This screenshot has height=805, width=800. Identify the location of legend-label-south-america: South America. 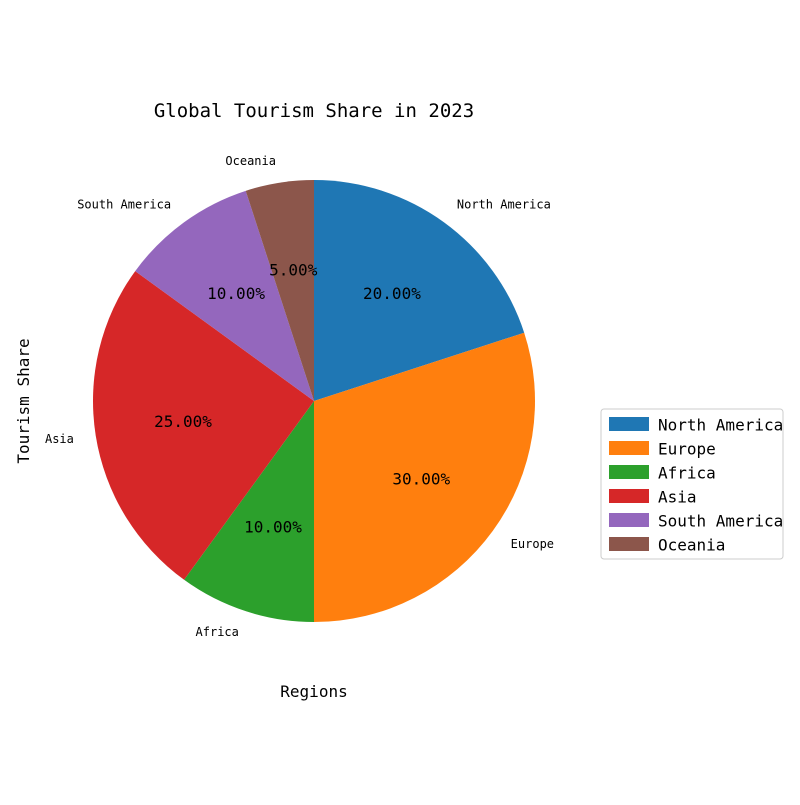
(720, 521).